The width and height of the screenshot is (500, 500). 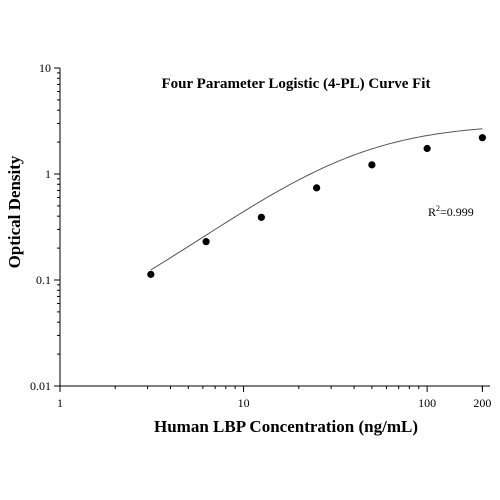 What do you see at coordinates (43, 280) in the screenshot?
I see `y-tick-label: 0.1` at bounding box center [43, 280].